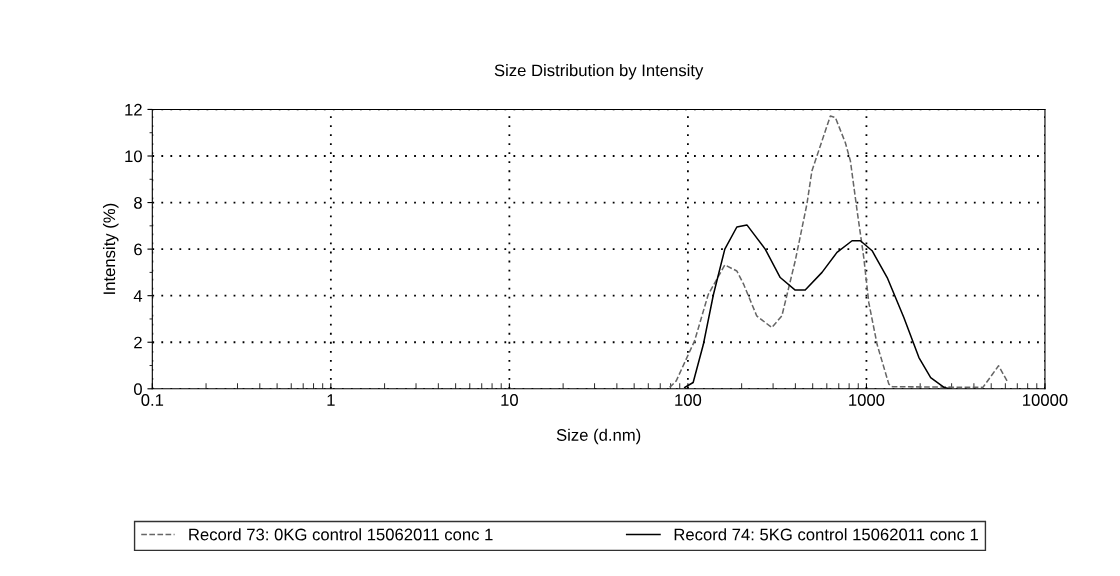  What do you see at coordinates (138, 249) in the screenshot?
I see `y-tick-label: 6` at bounding box center [138, 249].